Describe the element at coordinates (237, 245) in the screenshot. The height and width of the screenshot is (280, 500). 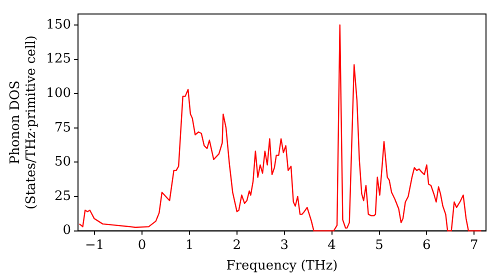
I see `x-tick-label: 2` at that location.